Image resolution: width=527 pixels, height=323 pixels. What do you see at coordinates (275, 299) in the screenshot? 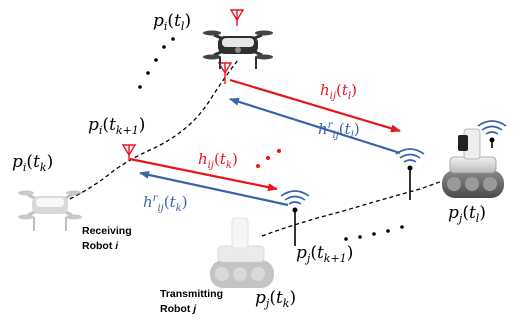
I see `label-pj-tk: pj(tk)` at bounding box center [275, 299].